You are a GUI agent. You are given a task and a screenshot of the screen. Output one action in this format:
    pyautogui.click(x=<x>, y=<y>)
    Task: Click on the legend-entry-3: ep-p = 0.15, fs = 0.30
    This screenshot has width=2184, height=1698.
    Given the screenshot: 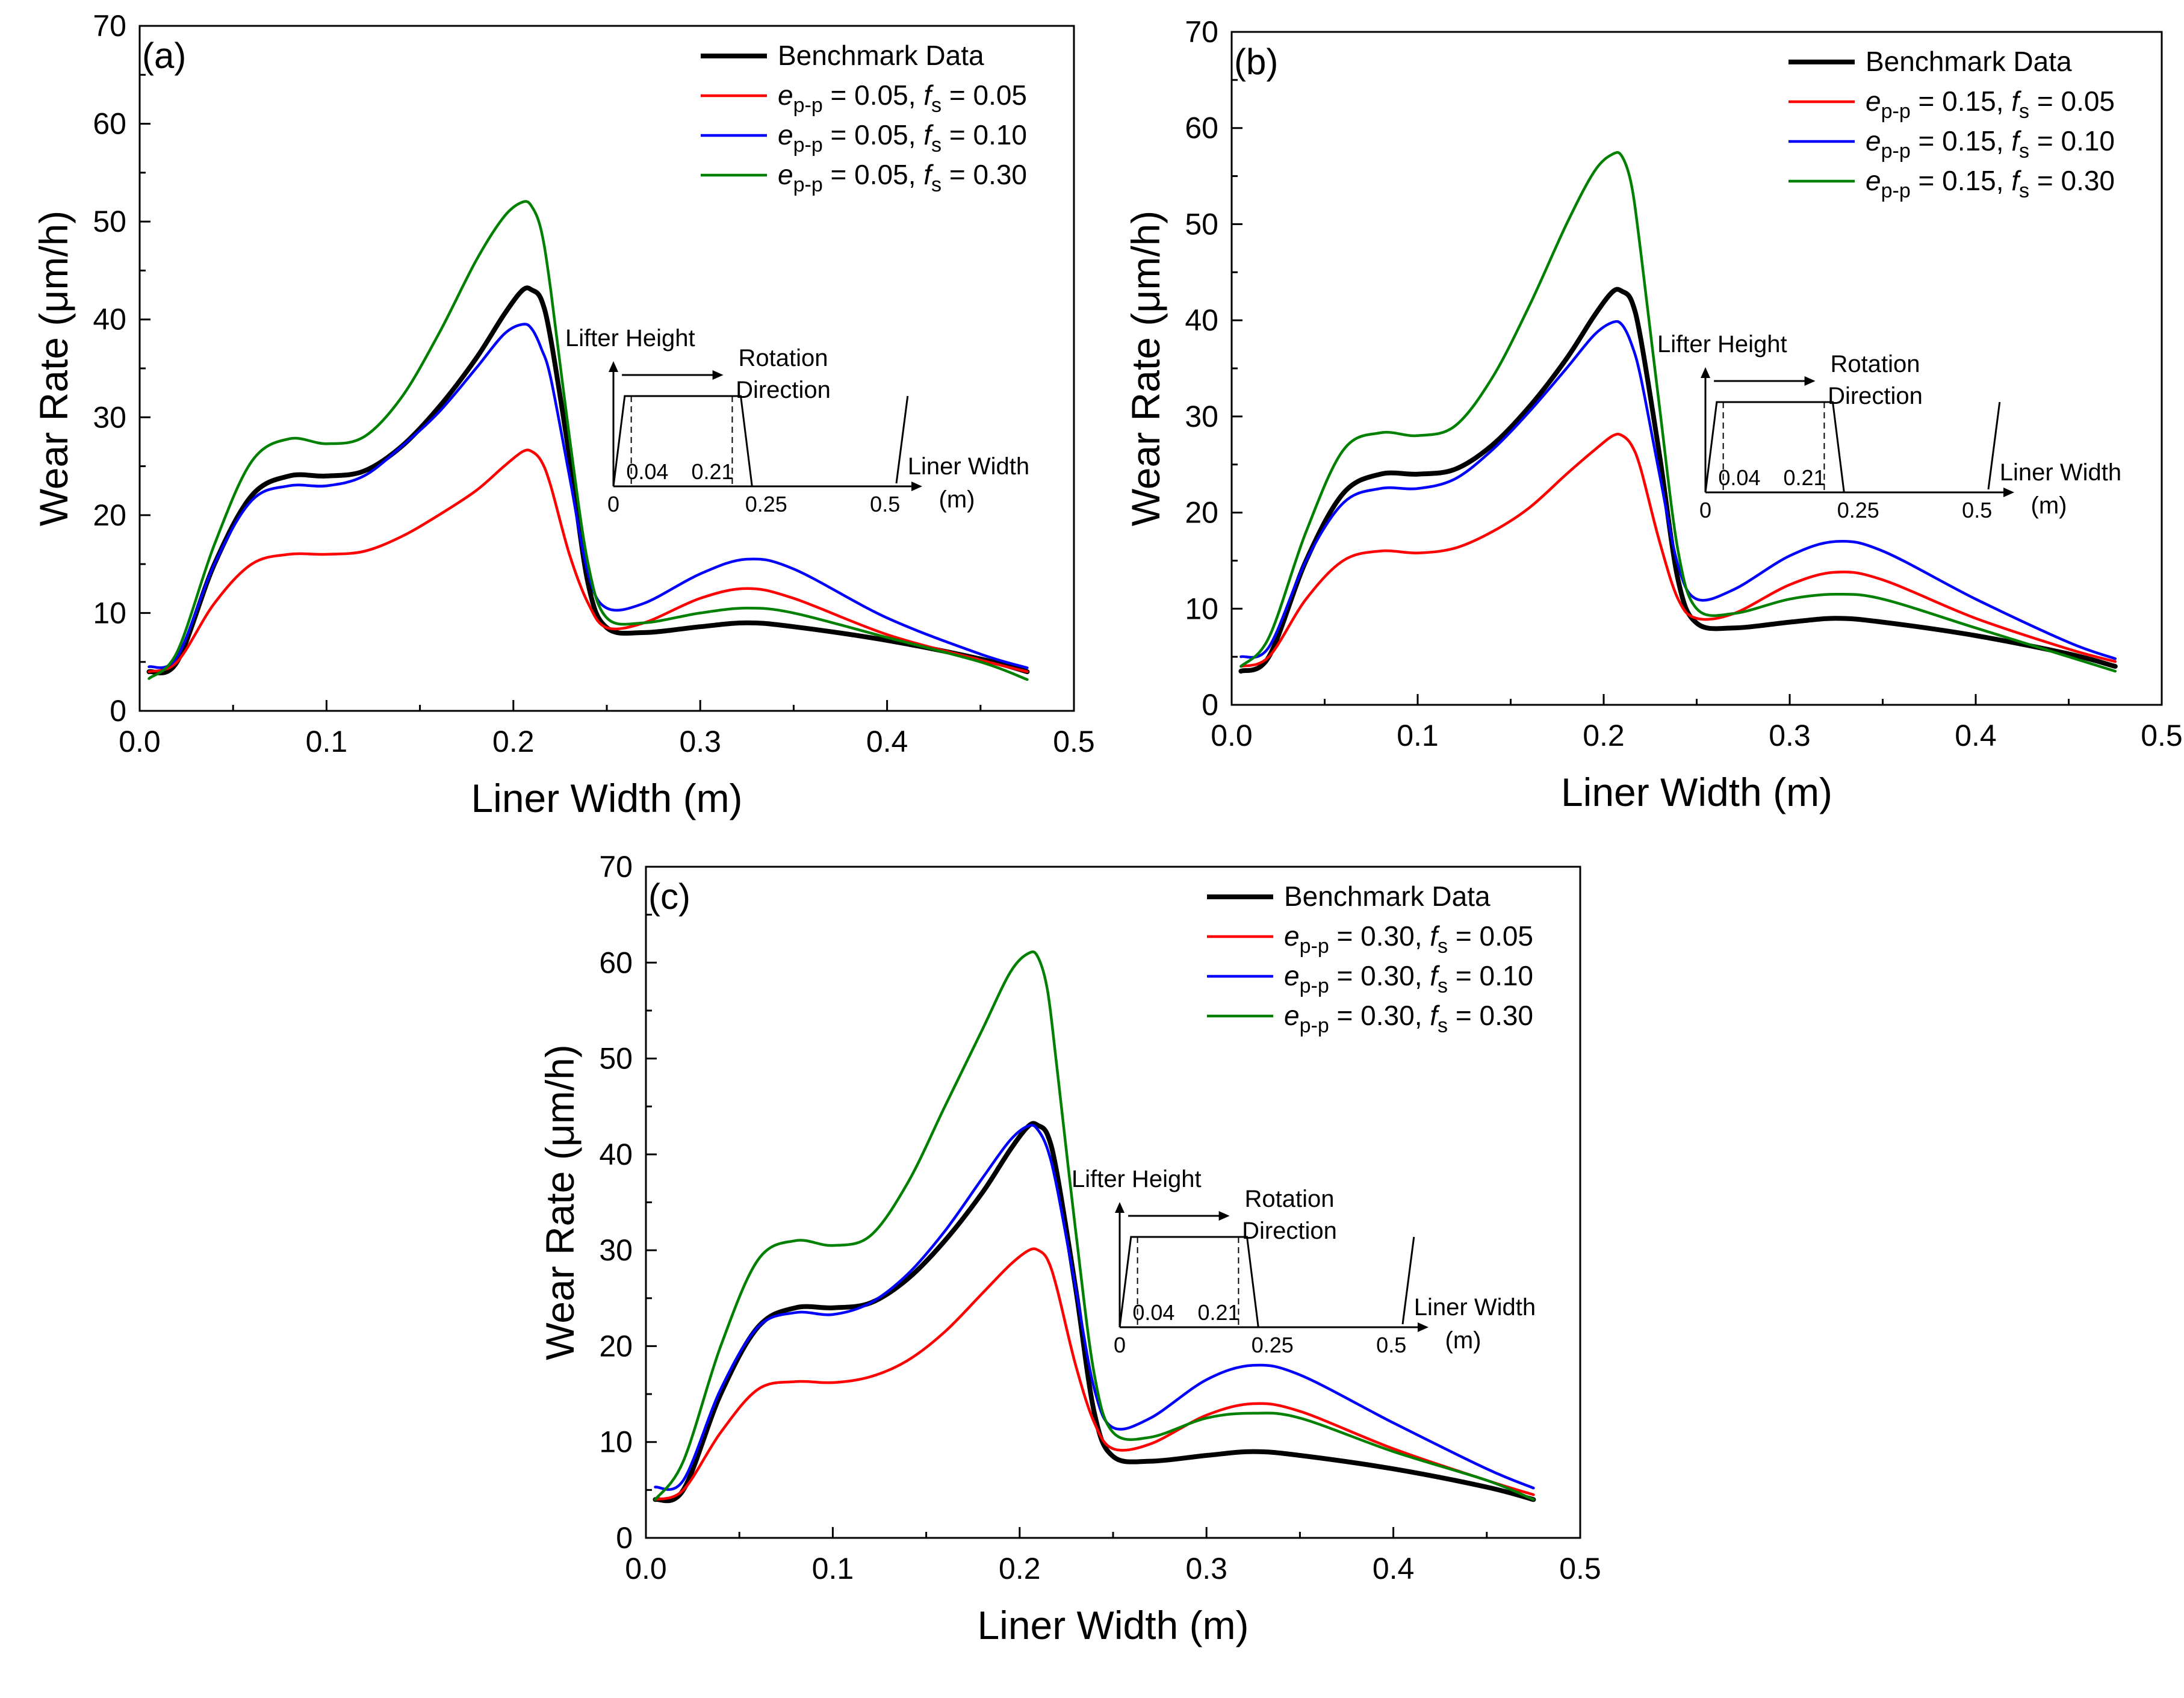 What is the action you would take?
    pyautogui.click(x=1990, y=184)
    